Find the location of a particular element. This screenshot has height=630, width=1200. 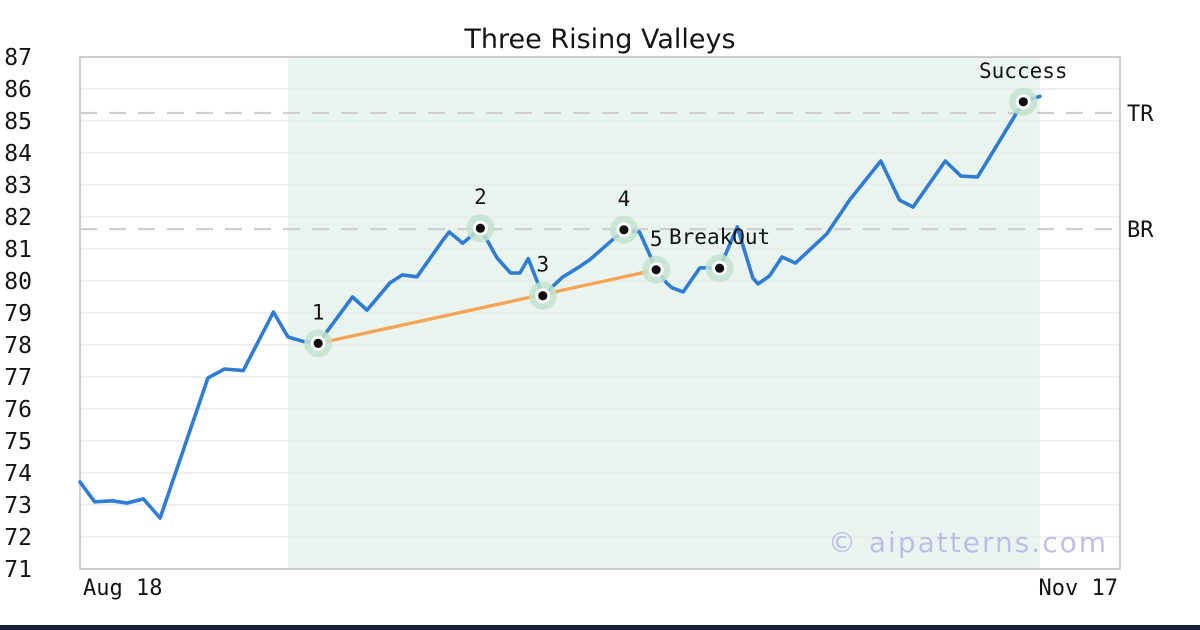

ytick-label-71: 71 is located at coordinates (18, 570).